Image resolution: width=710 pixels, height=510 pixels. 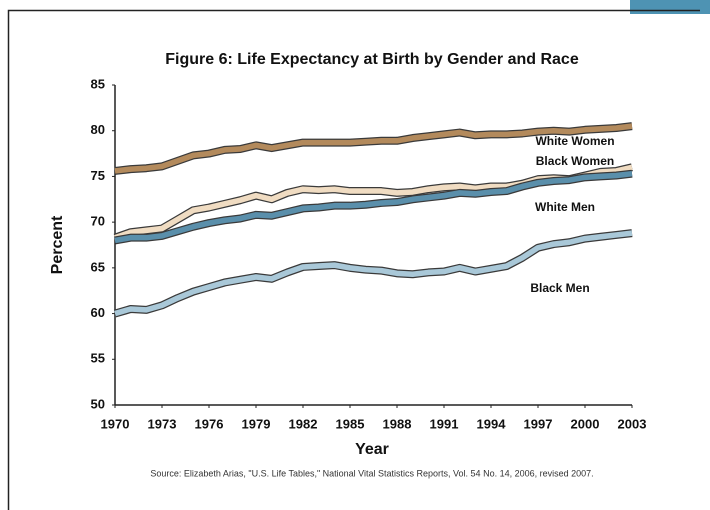 I want to click on y-tick-label: 60, so click(x=98, y=312).